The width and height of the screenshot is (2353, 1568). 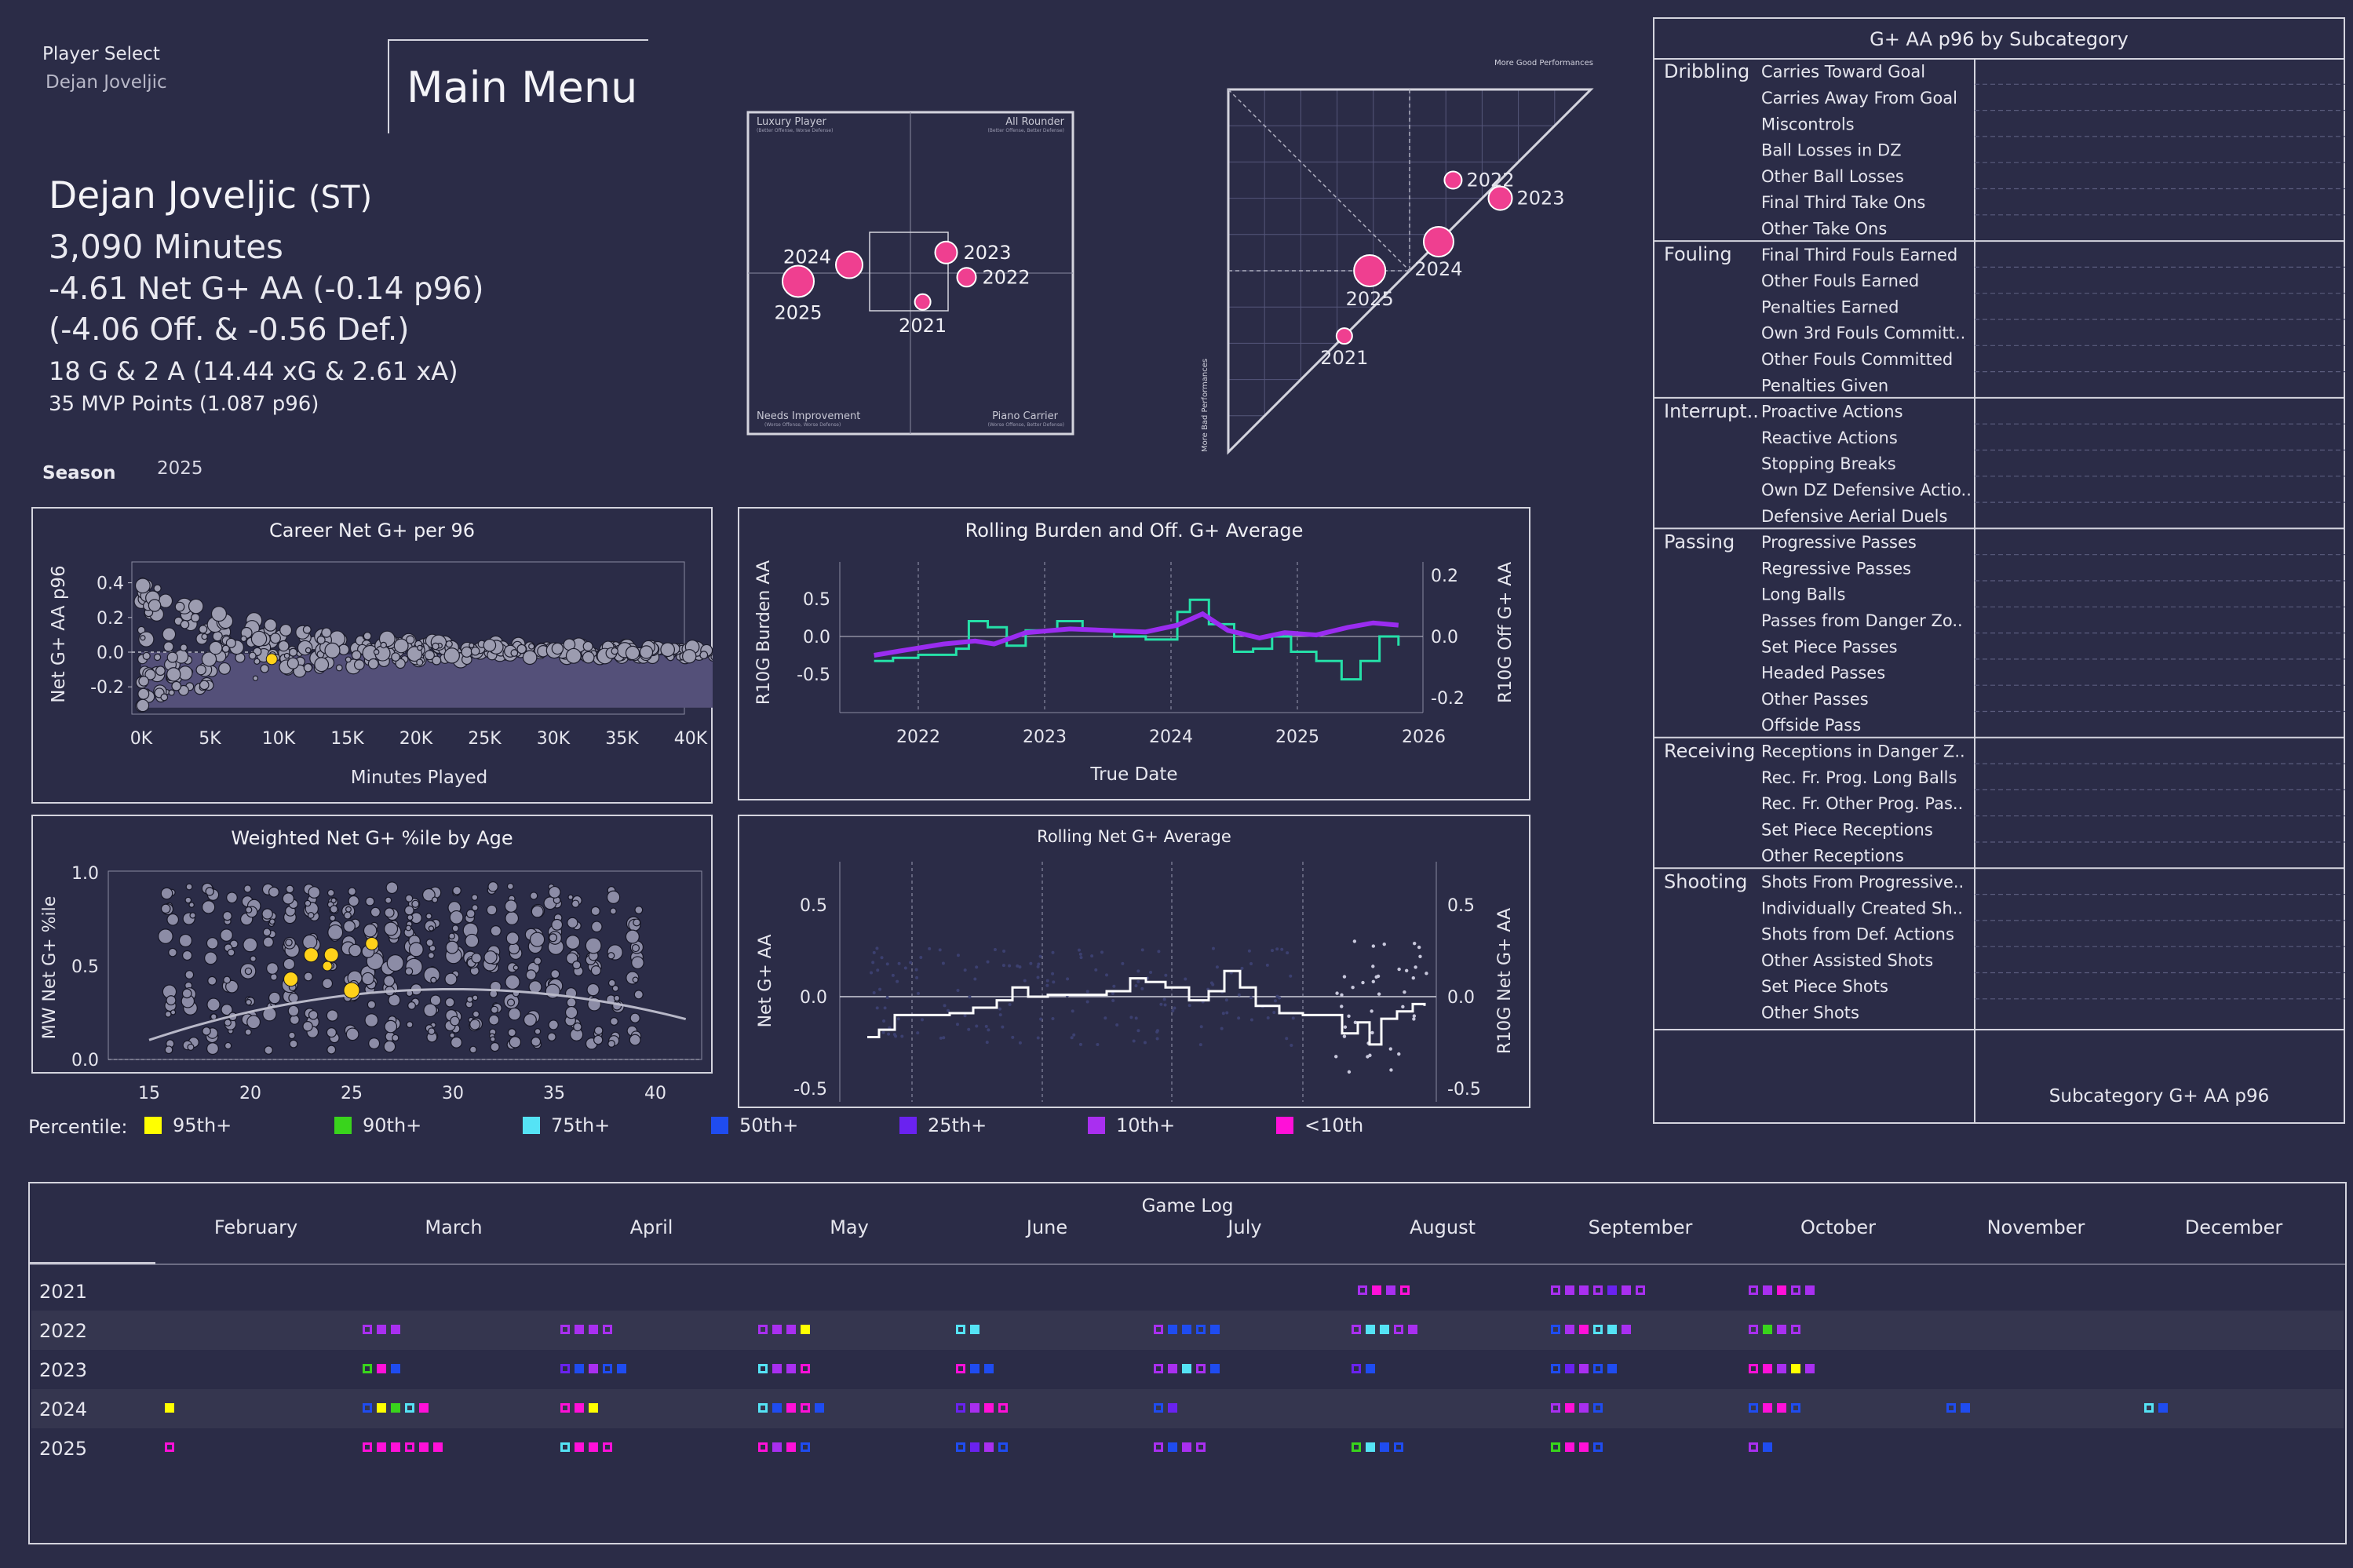 I want to click on legend-item: 50th+, so click(x=754, y=1125).